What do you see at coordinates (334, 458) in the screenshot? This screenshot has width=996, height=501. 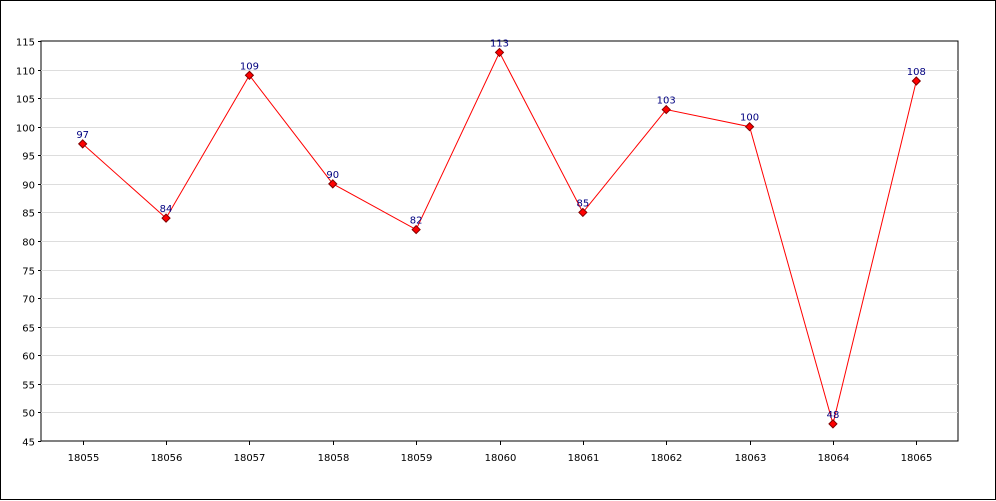 I see `x-tick-label: 18058` at bounding box center [334, 458].